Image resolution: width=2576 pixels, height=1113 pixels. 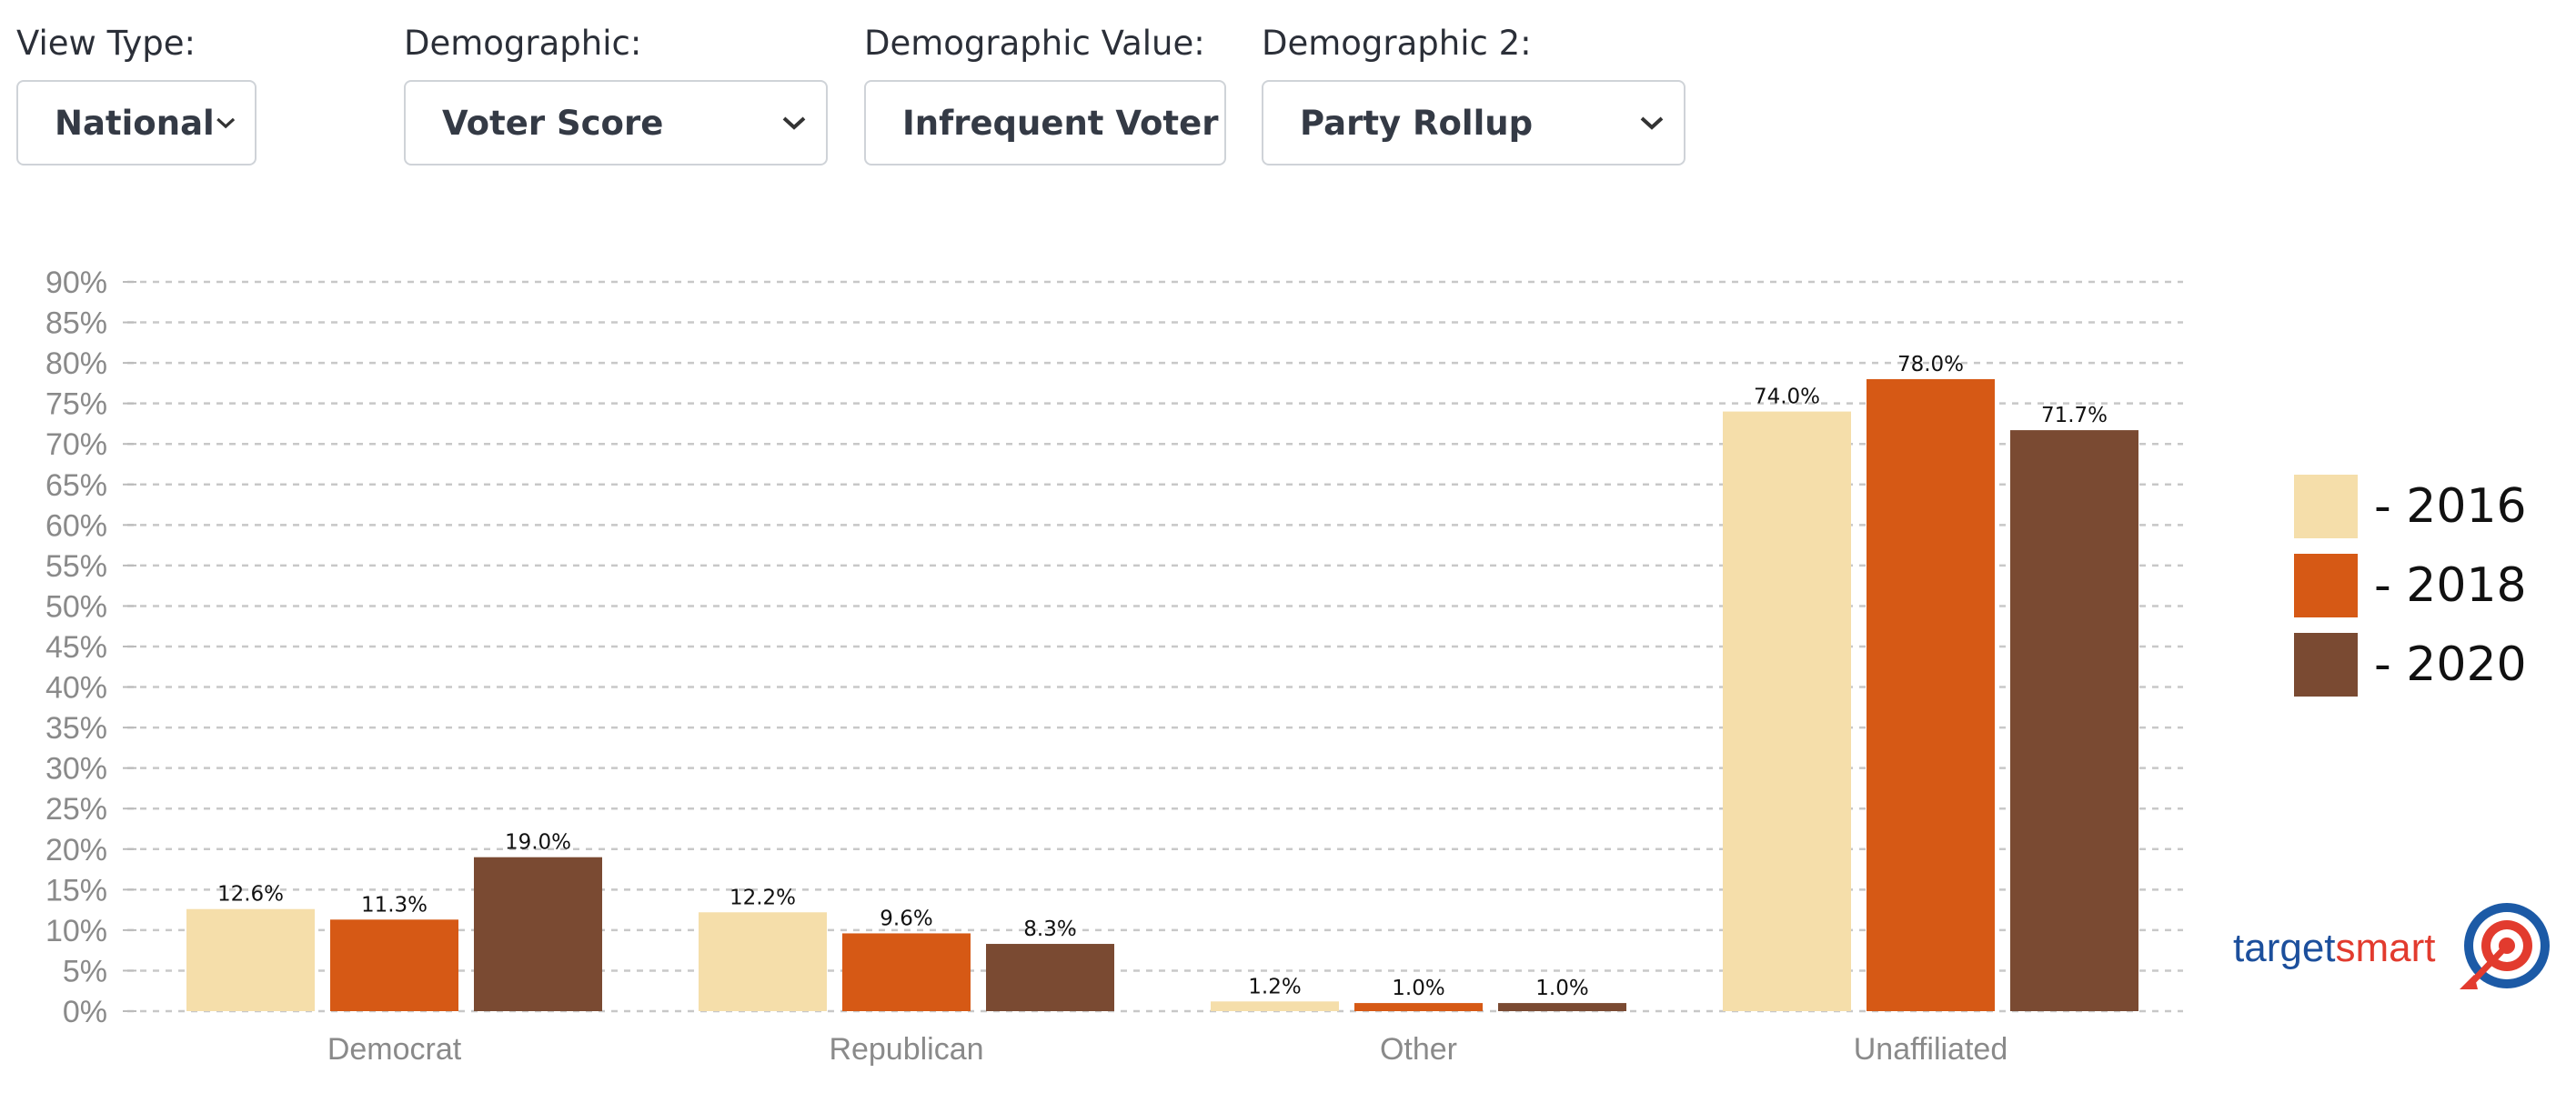 I want to click on chart-legend: - 2016 - 2018 - 2020, so click(x=2410, y=593).